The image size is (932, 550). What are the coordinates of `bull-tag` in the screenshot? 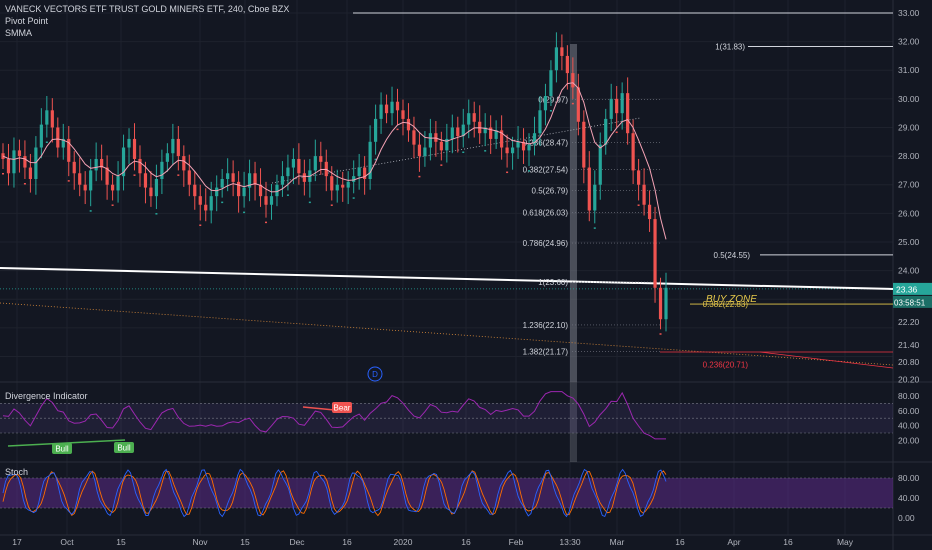 It's located at (124, 447).